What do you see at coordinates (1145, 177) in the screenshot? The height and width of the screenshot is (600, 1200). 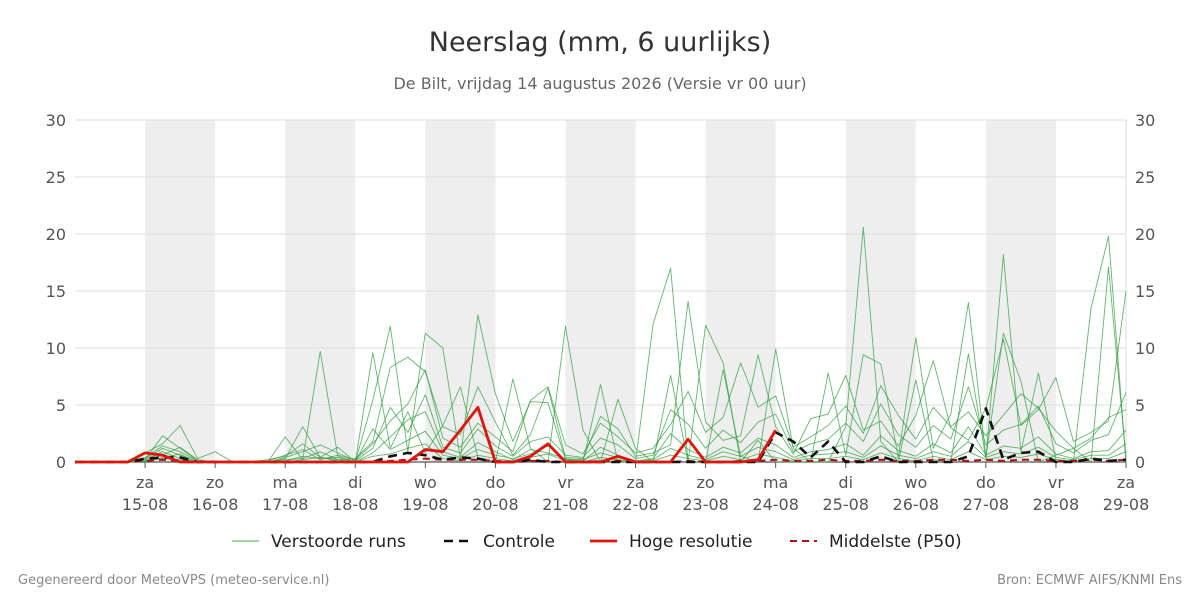 I see `y-tick-right: 25` at bounding box center [1145, 177].